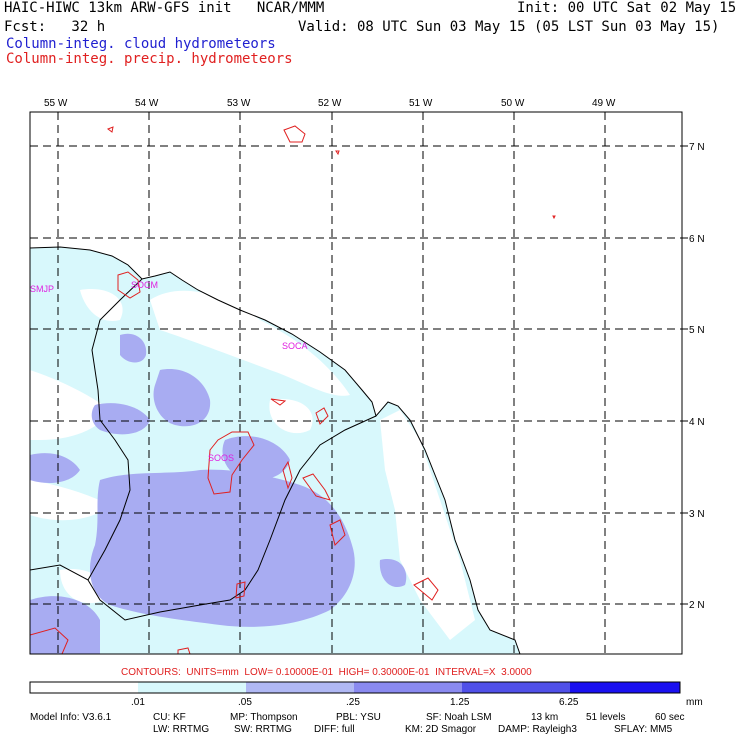 Image resolution: width=740 pixels, height=740 pixels. I want to click on footer-item: SW: RRTMG, so click(263, 729).